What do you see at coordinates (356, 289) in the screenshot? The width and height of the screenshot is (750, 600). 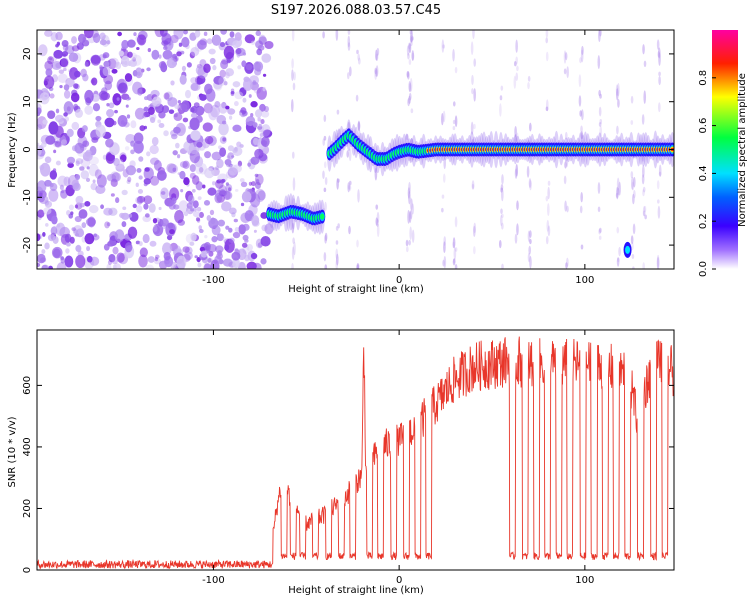 I see `spectrogram-x-label: Height of straight line (km)` at bounding box center [356, 289].